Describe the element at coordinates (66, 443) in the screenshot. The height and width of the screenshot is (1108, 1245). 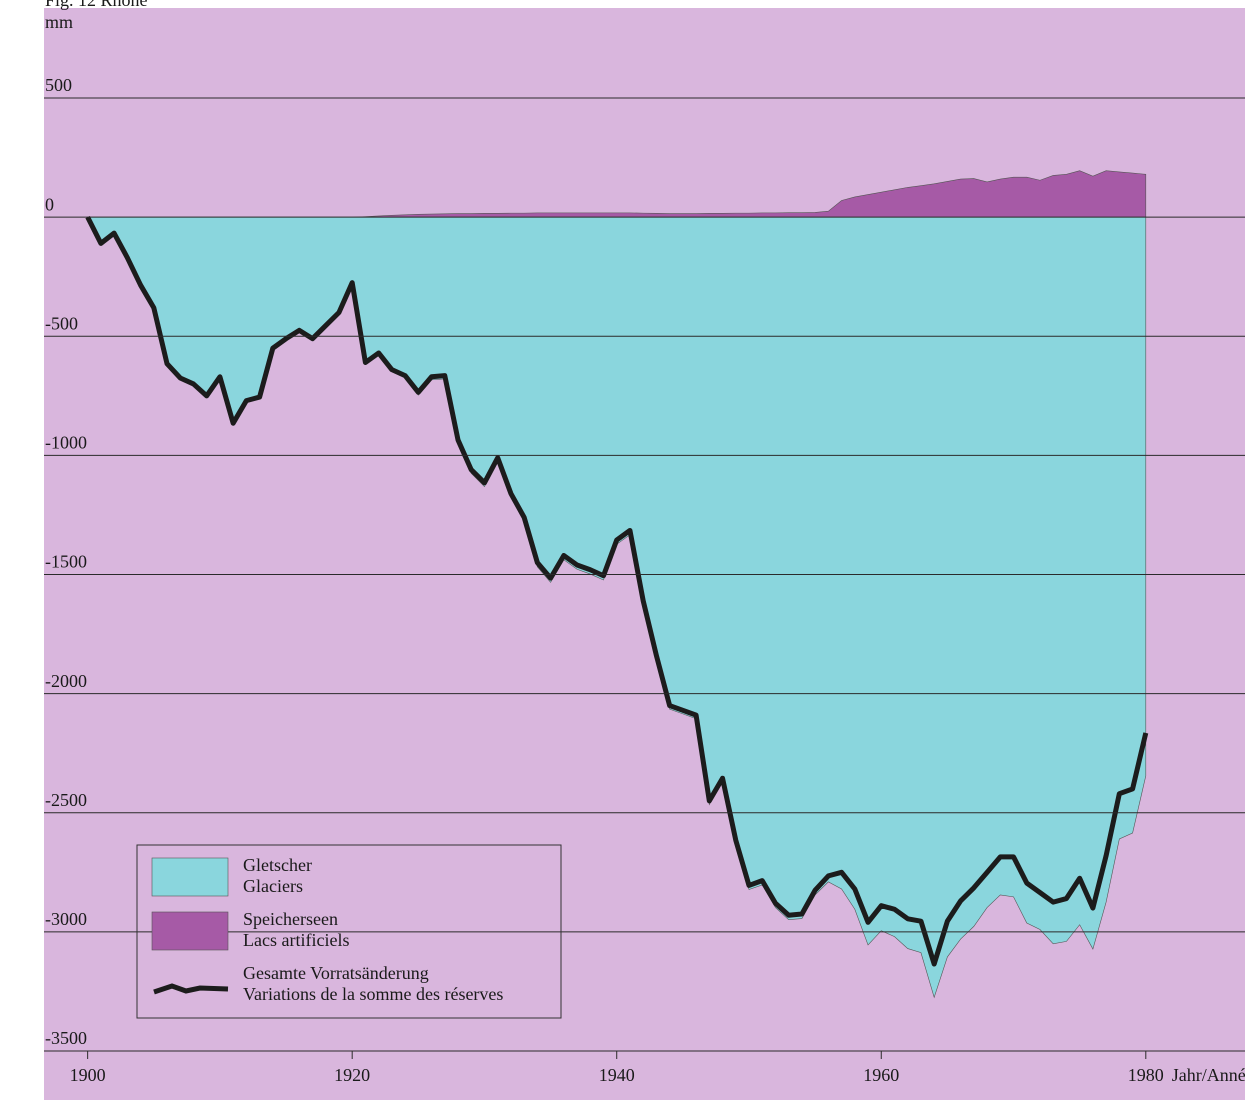
I see `y-tick-label: -1000` at that location.